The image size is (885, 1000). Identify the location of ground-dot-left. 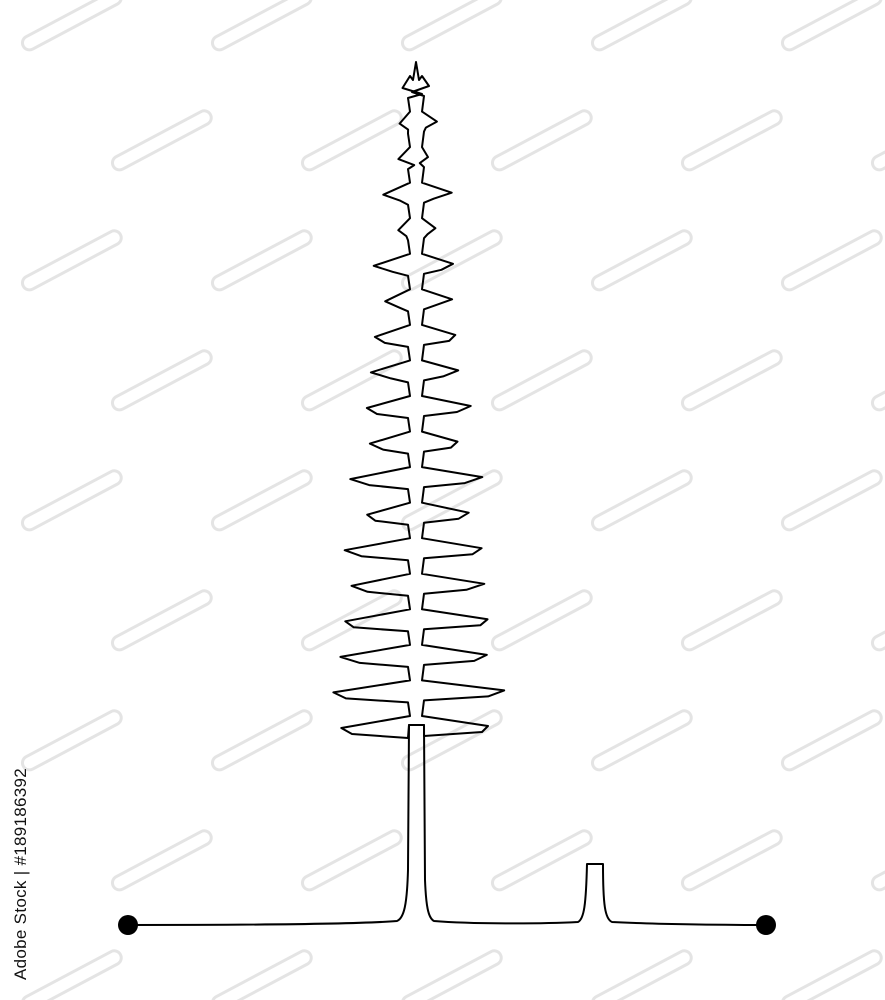
(128, 925).